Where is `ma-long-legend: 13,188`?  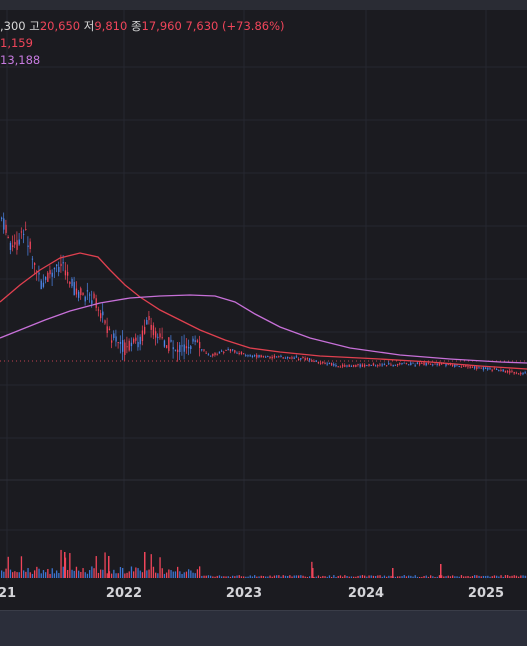 ma-long-legend: 13,188 is located at coordinates (20, 60).